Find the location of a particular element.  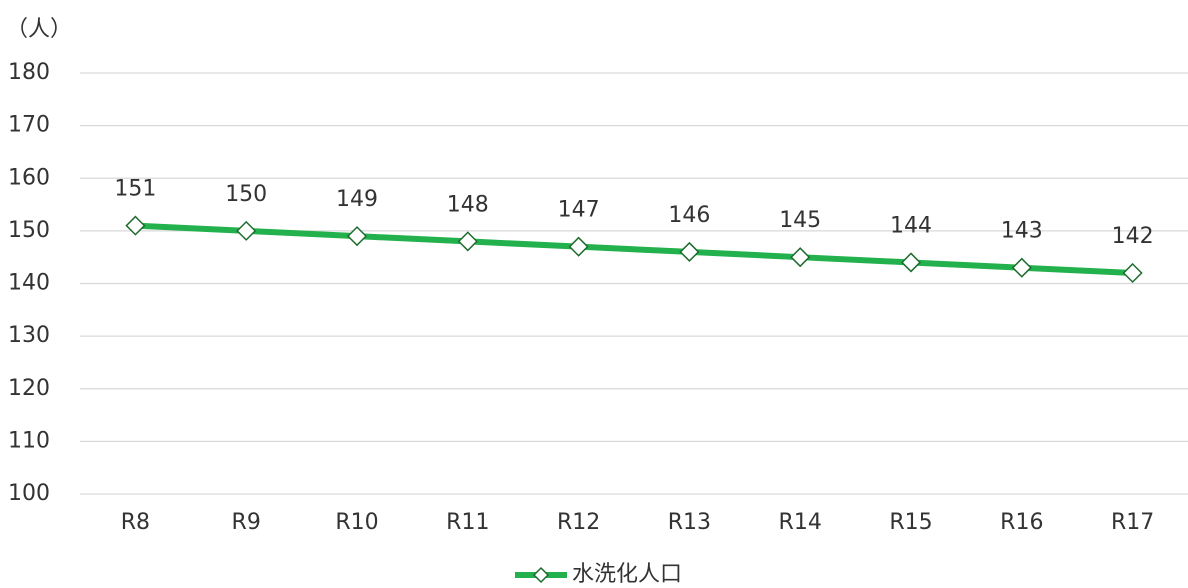

y-tick-label: 120 is located at coordinates (29, 388).